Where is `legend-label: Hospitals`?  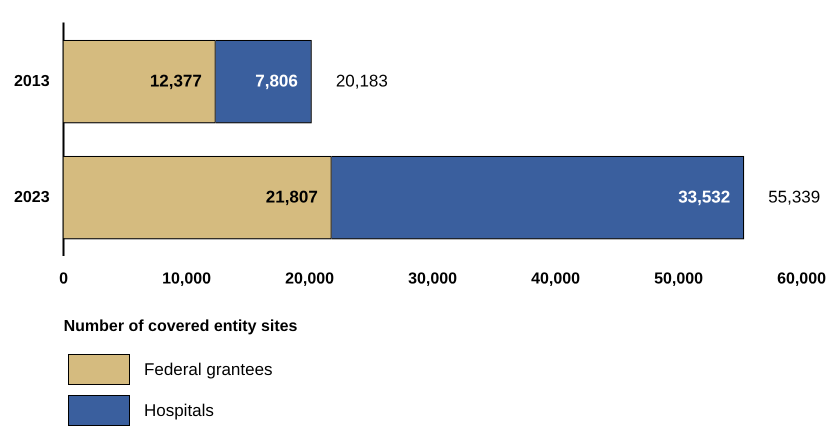
legend-label: Hospitals is located at coordinates (179, 410).